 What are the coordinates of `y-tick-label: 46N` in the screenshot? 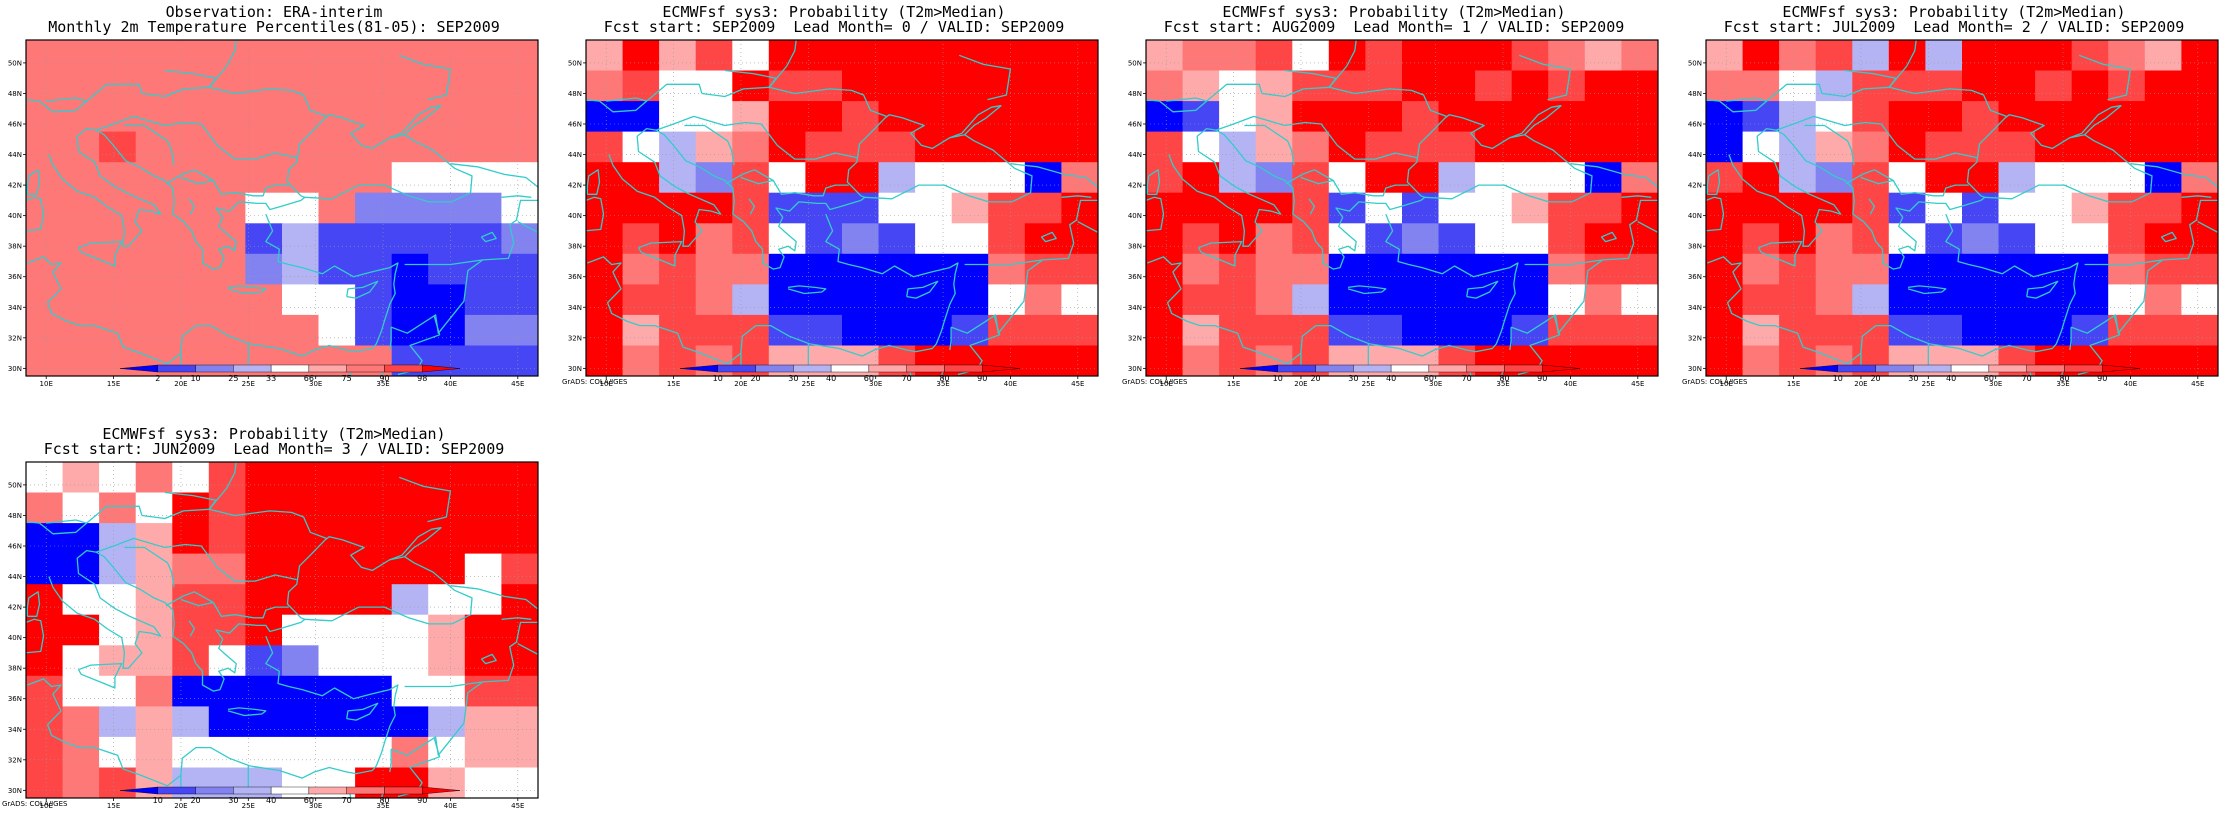 It's located at (575, 125).